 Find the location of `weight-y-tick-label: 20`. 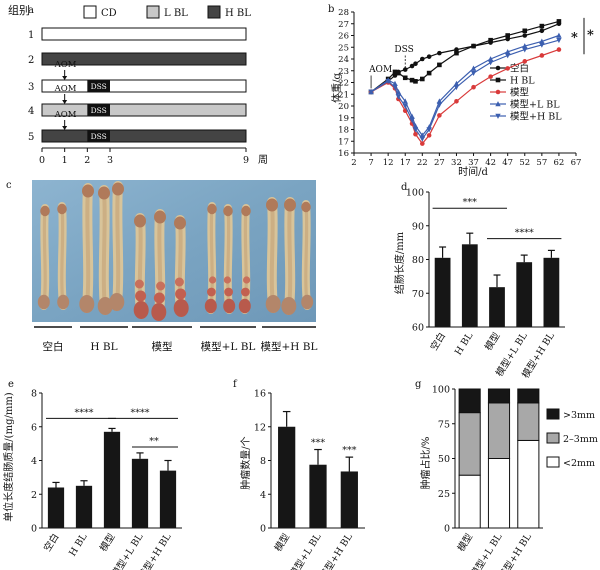

weight-y-tick-label: 20 is located at coordinates (343, 107).